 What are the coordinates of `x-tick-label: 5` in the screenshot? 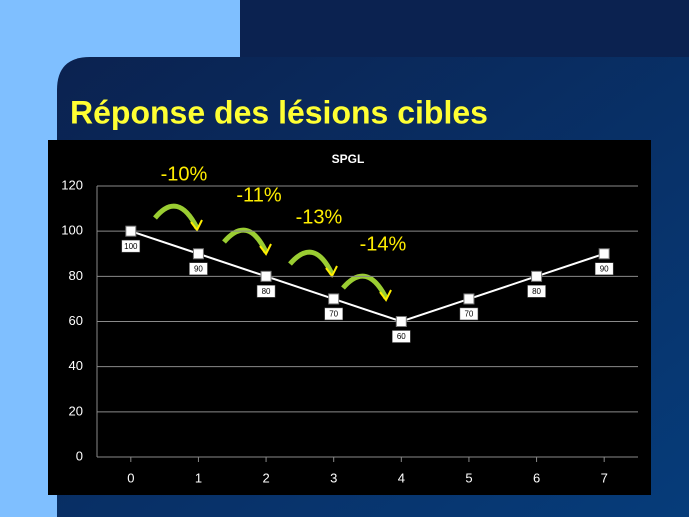 It's located at (468, 477).